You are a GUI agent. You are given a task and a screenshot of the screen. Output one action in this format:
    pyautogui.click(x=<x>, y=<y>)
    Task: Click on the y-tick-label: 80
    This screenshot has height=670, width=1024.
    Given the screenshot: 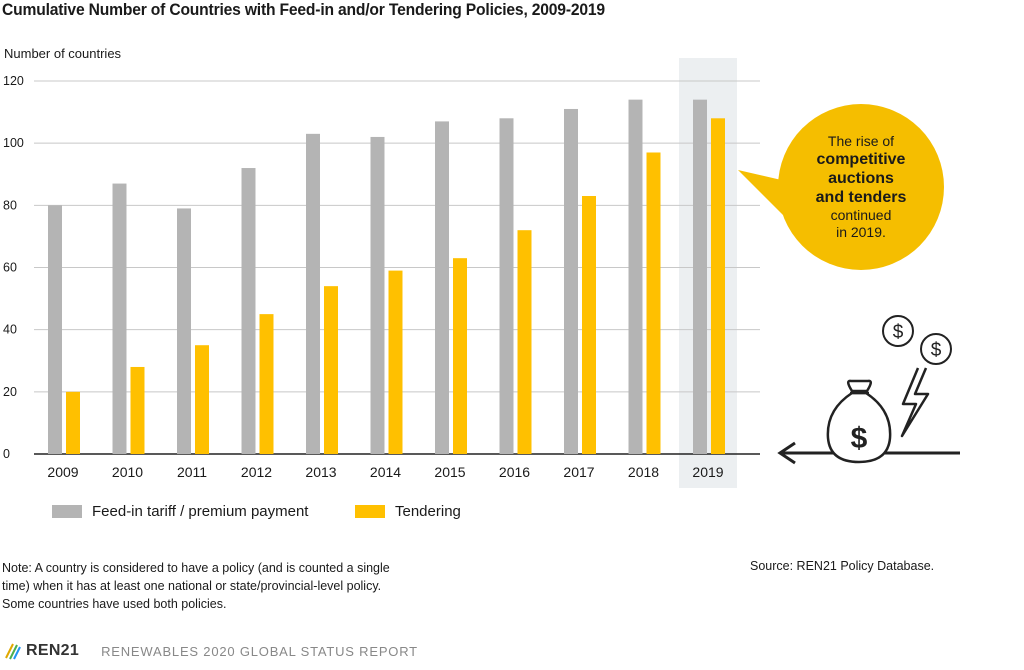 What is the action you would take?
    pyautogui.click(x=10, y=205)
    